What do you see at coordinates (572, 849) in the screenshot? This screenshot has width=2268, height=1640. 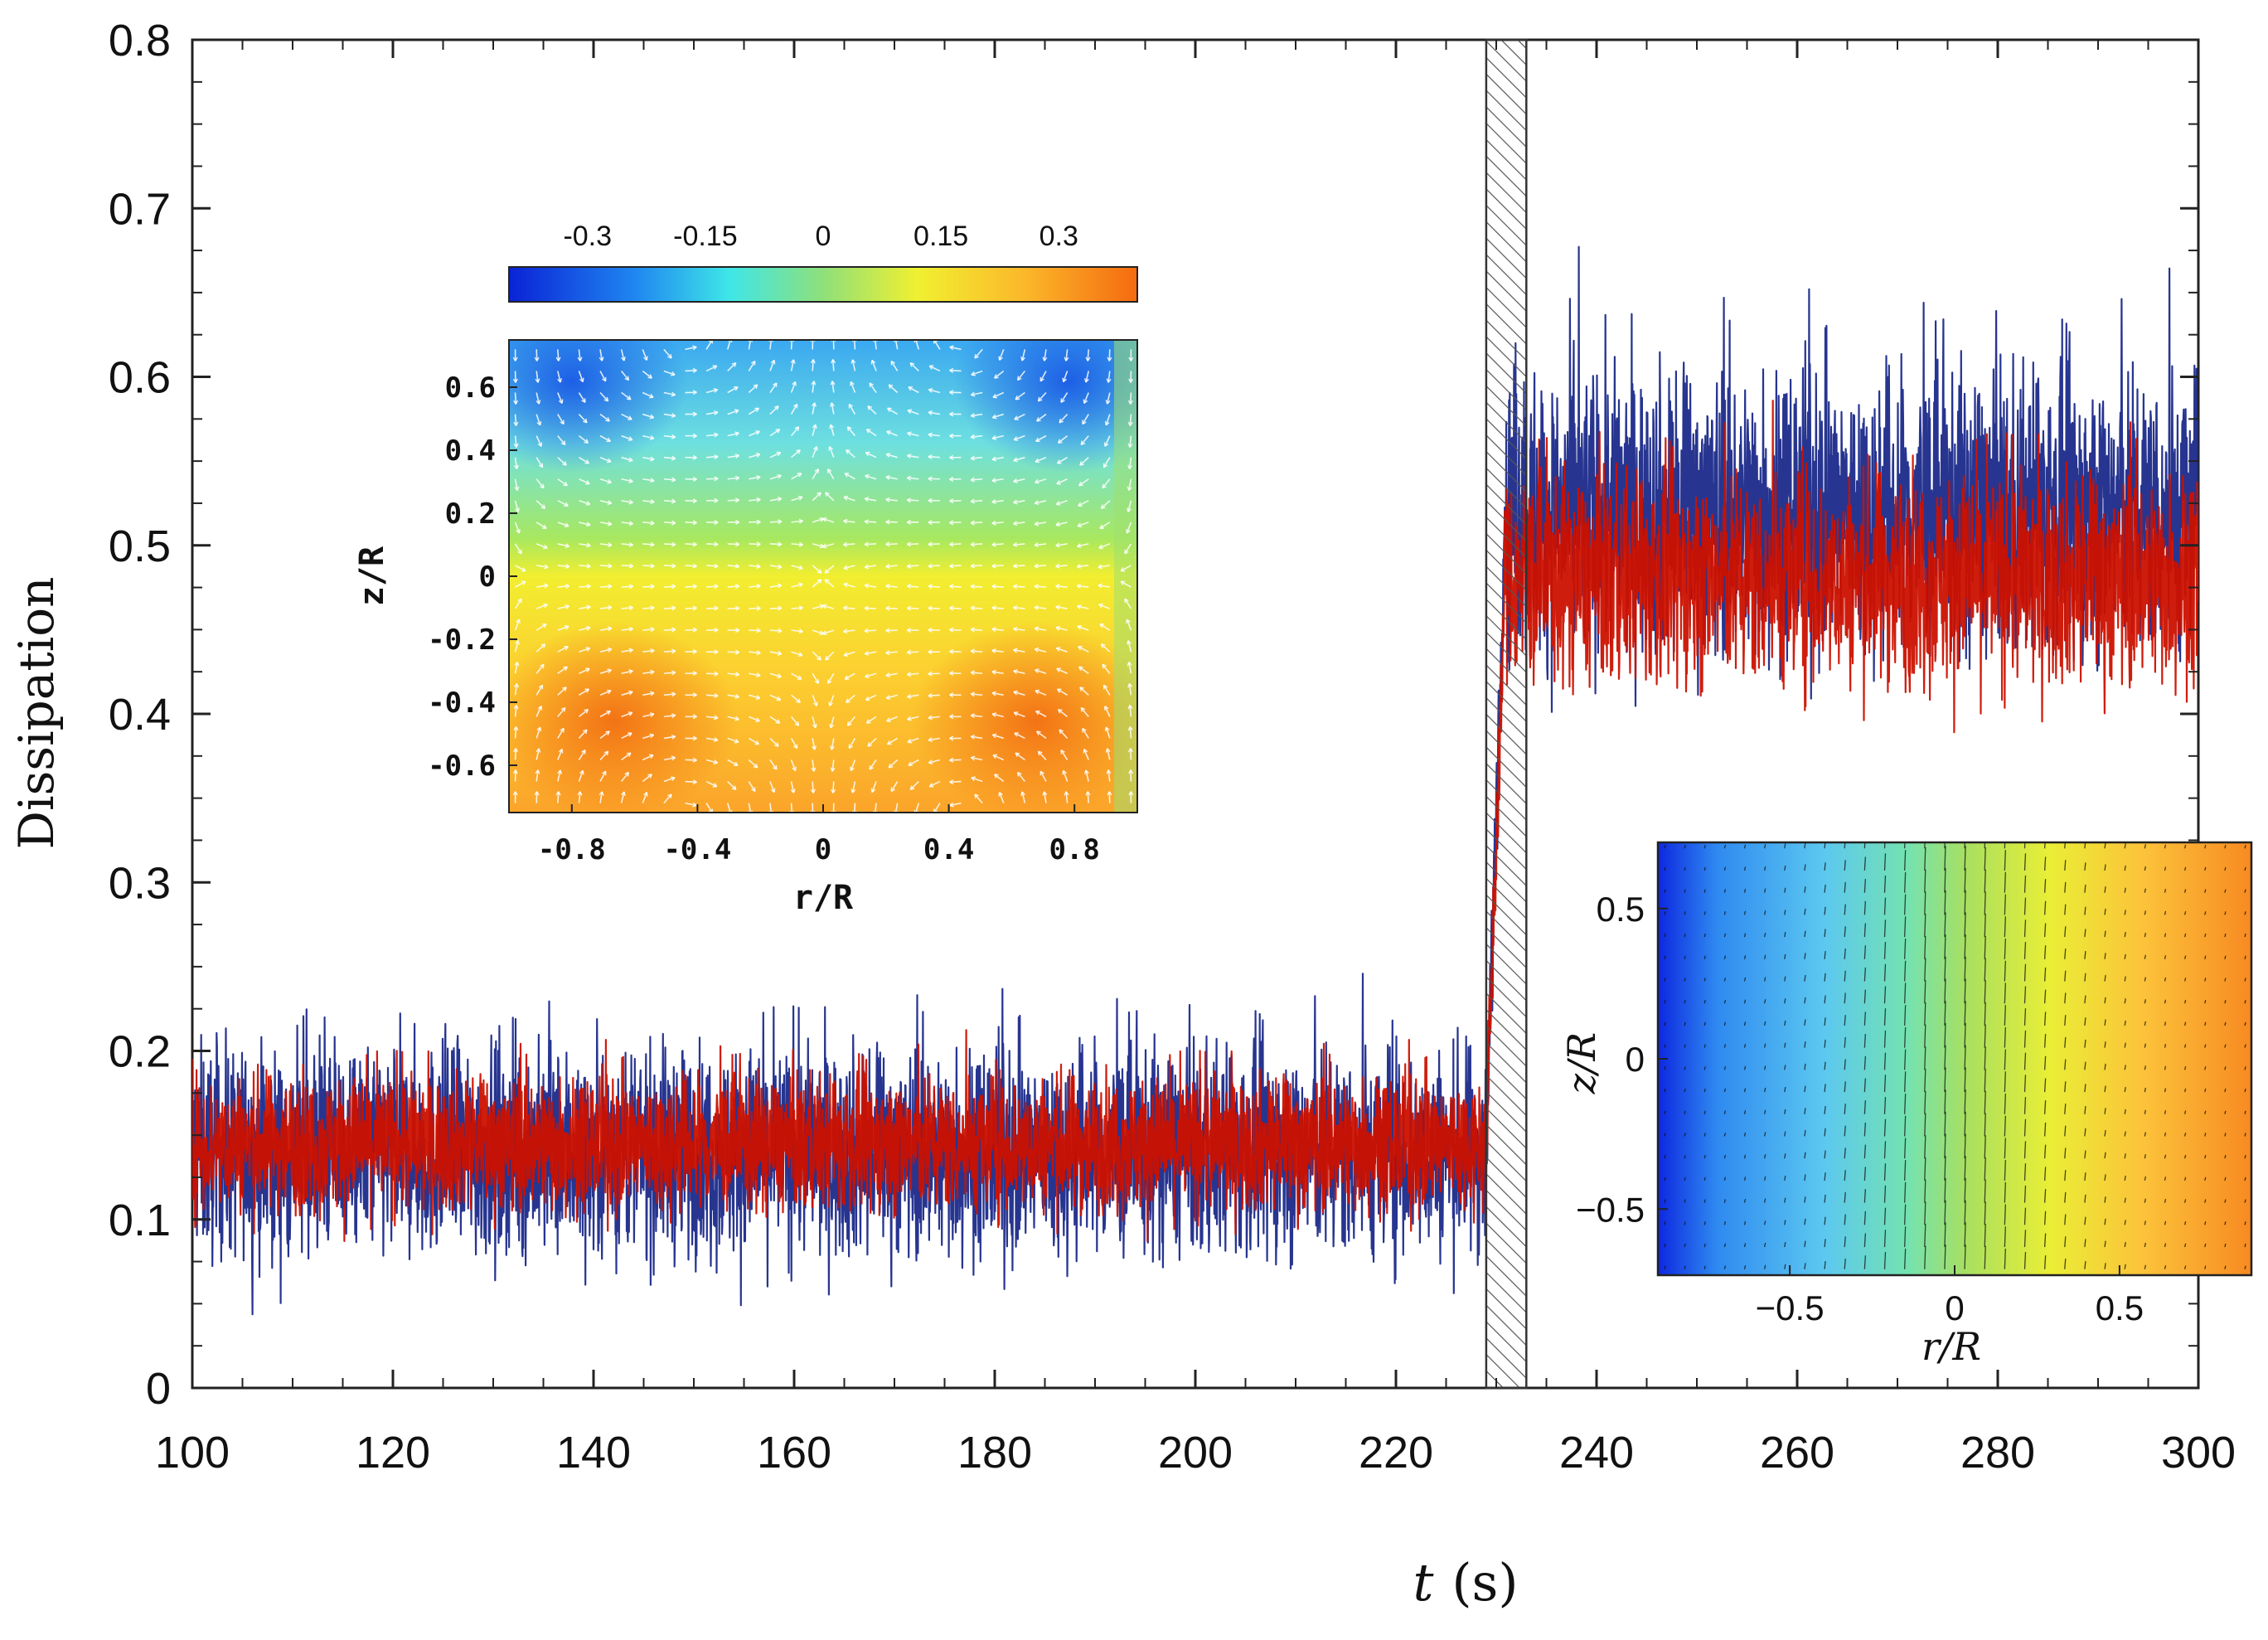 I see `inset-left-x-tick-label: -0.8` at bounding box center [572, 849].